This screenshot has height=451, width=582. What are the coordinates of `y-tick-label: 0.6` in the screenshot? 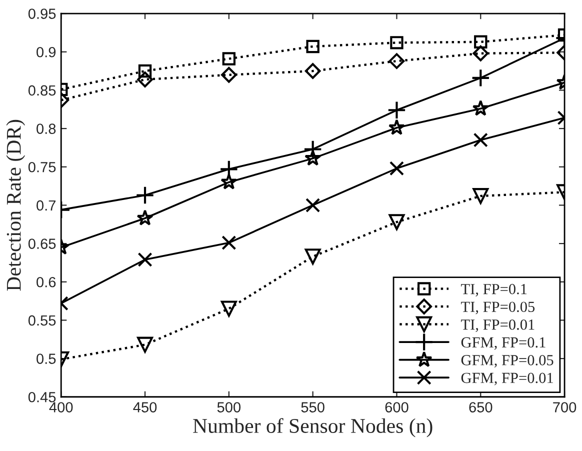 It's located at (46, 282).